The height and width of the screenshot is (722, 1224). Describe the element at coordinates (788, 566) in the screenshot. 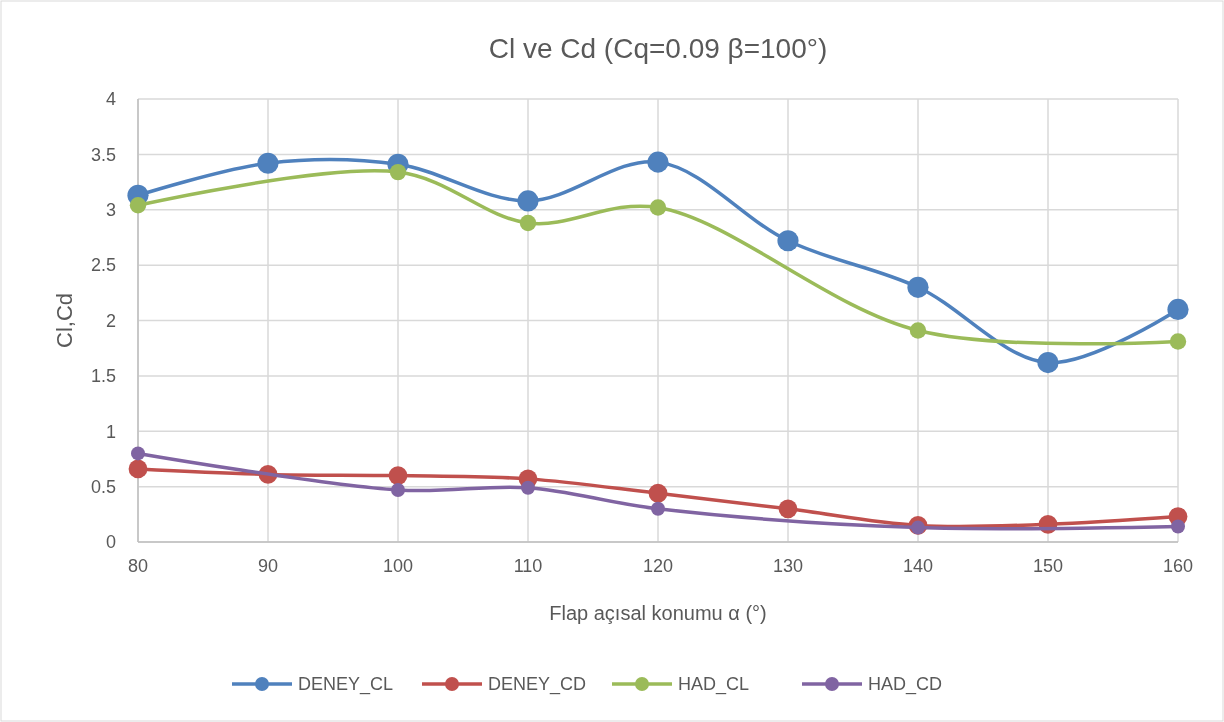

I see `x-tick-label: 130` at that location.